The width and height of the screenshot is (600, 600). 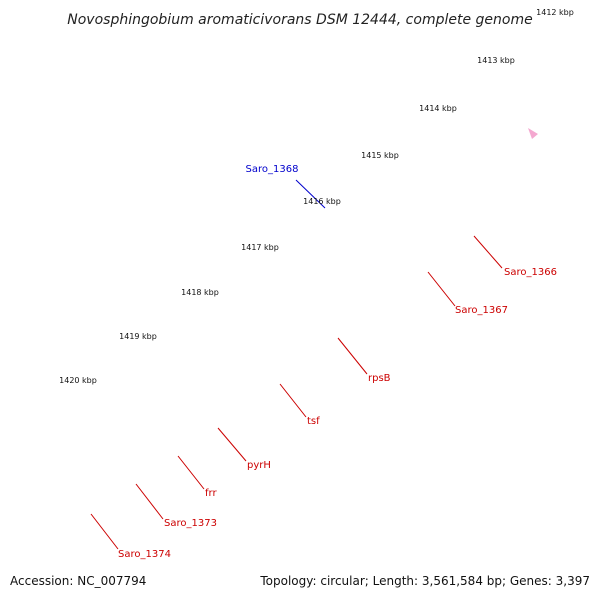 What do you see at coordinates (138, 336) in the screenshot?
I see `kbp-label: 1419 kbp` at bounding box center [138, 336].